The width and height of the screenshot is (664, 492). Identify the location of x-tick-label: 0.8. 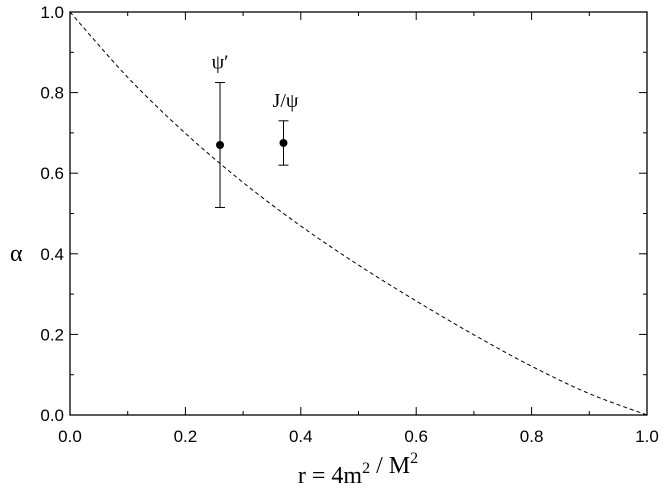
(532, 436).